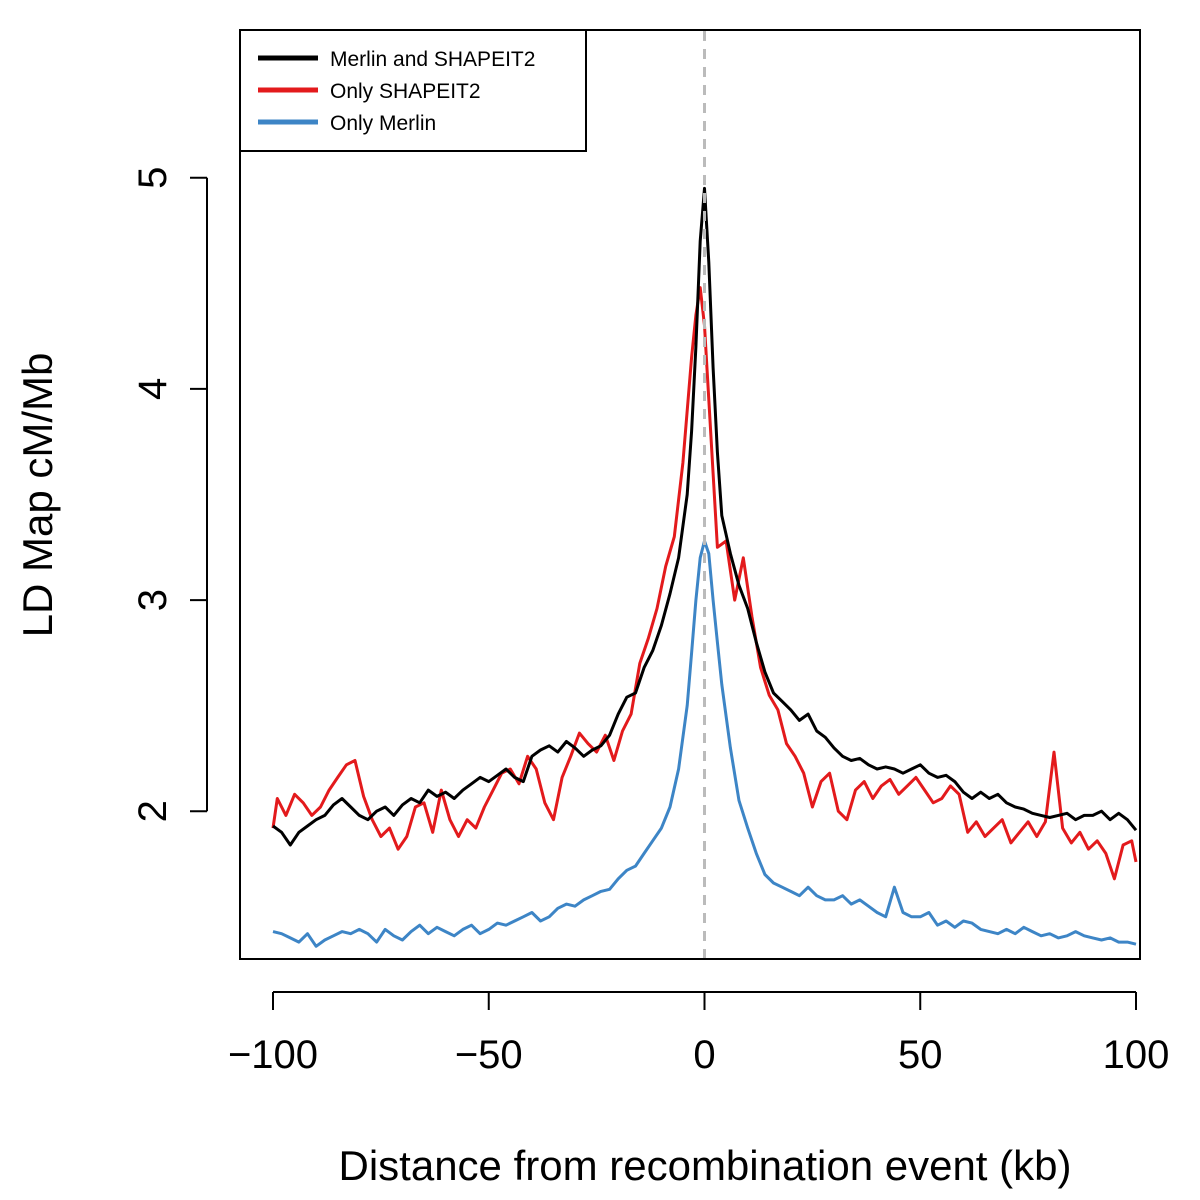 The width and height of the screenshot is (1200, 1200). I want to click on legend-label-1: Only SHAPEIT2, so click(405, 91).